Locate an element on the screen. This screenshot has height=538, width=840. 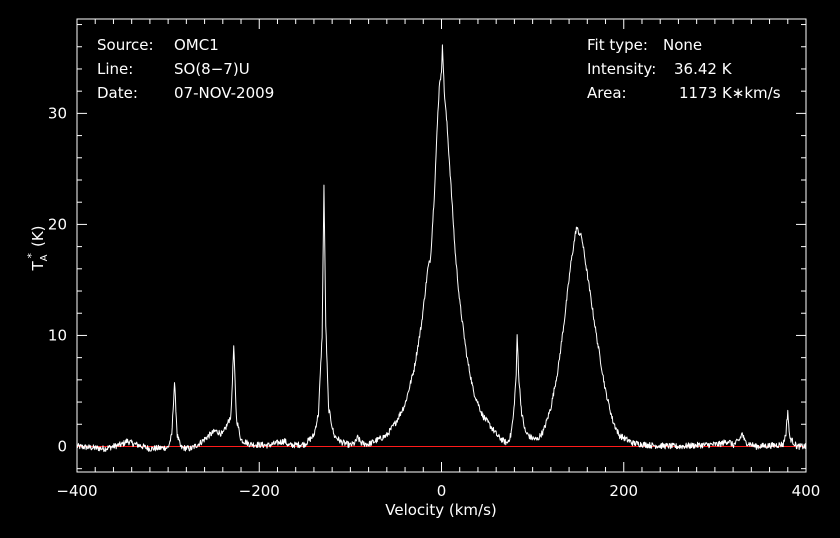
date-label: Date: is located at coordinates (117, 93).